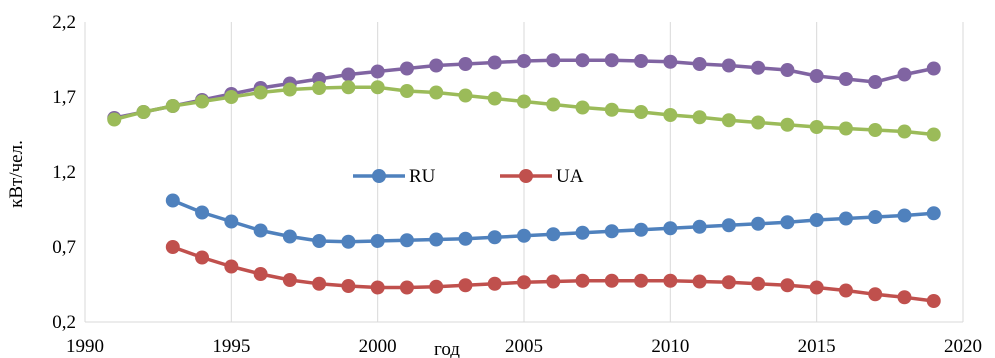 The width and height of the screenshot is (995, 358). What do you see at coordinates (553, 221) in the screenshot?
I see `series-ru` at bounding box center [553, 221].